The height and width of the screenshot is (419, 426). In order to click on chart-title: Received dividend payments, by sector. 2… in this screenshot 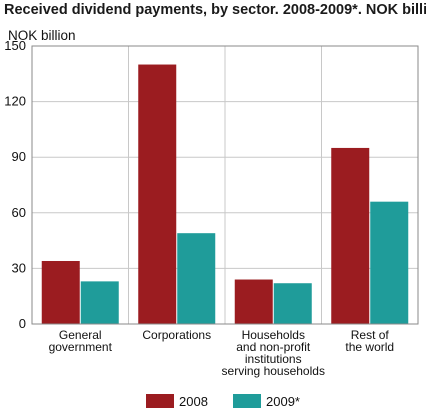, I will do `click(215, 10)`.